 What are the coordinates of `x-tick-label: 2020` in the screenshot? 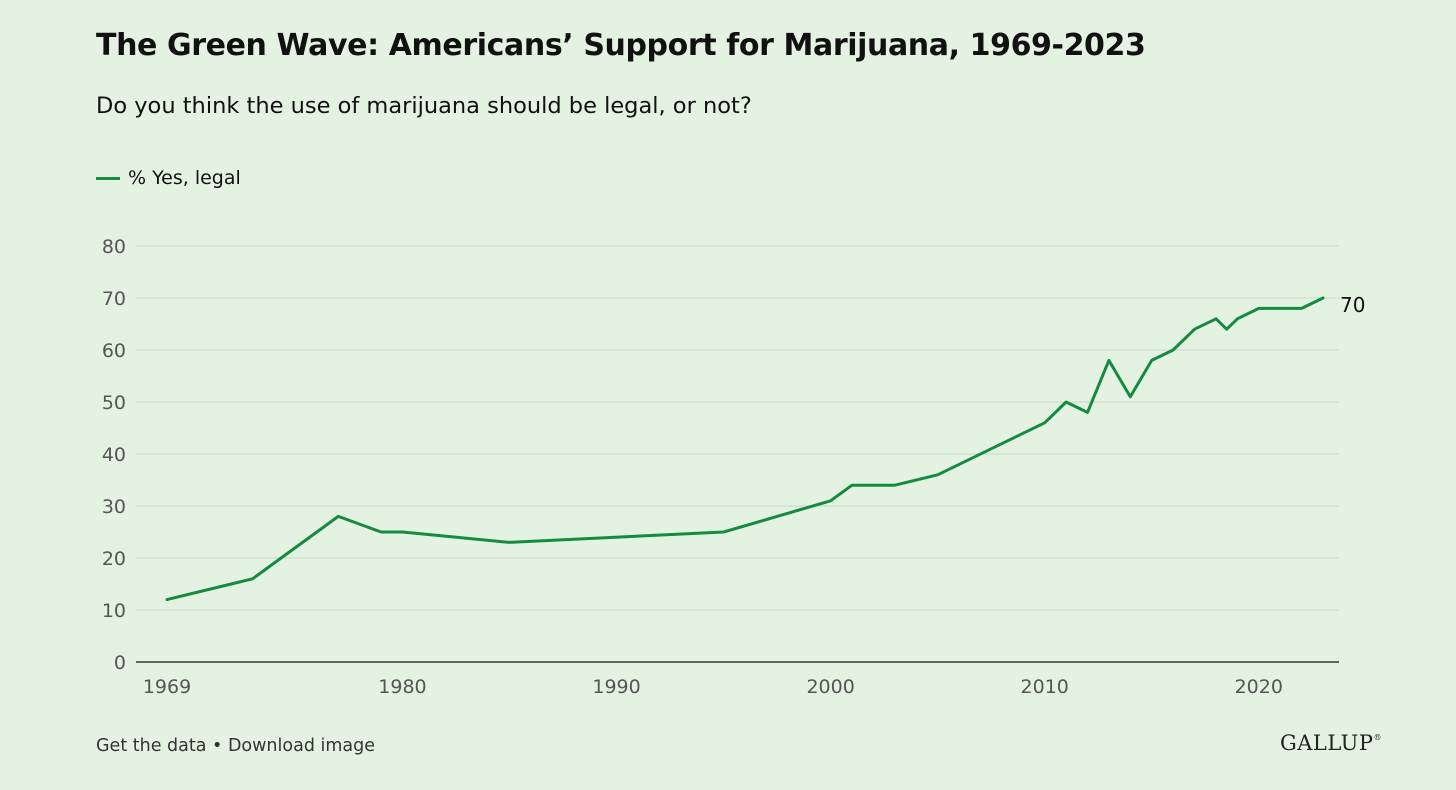 It's located at (1259, 687).